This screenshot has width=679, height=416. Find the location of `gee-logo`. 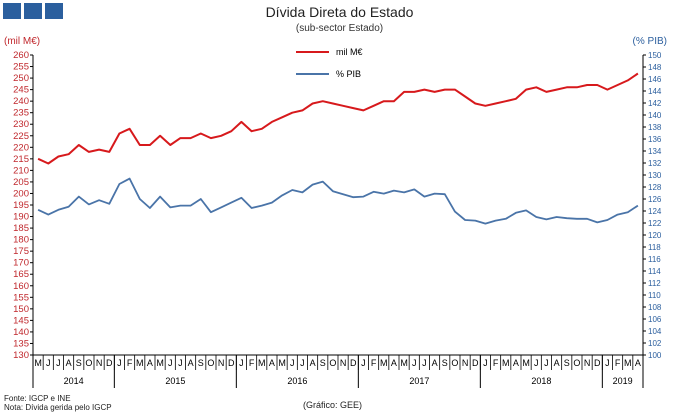

gee-logo is located at coordinates (33, 11).